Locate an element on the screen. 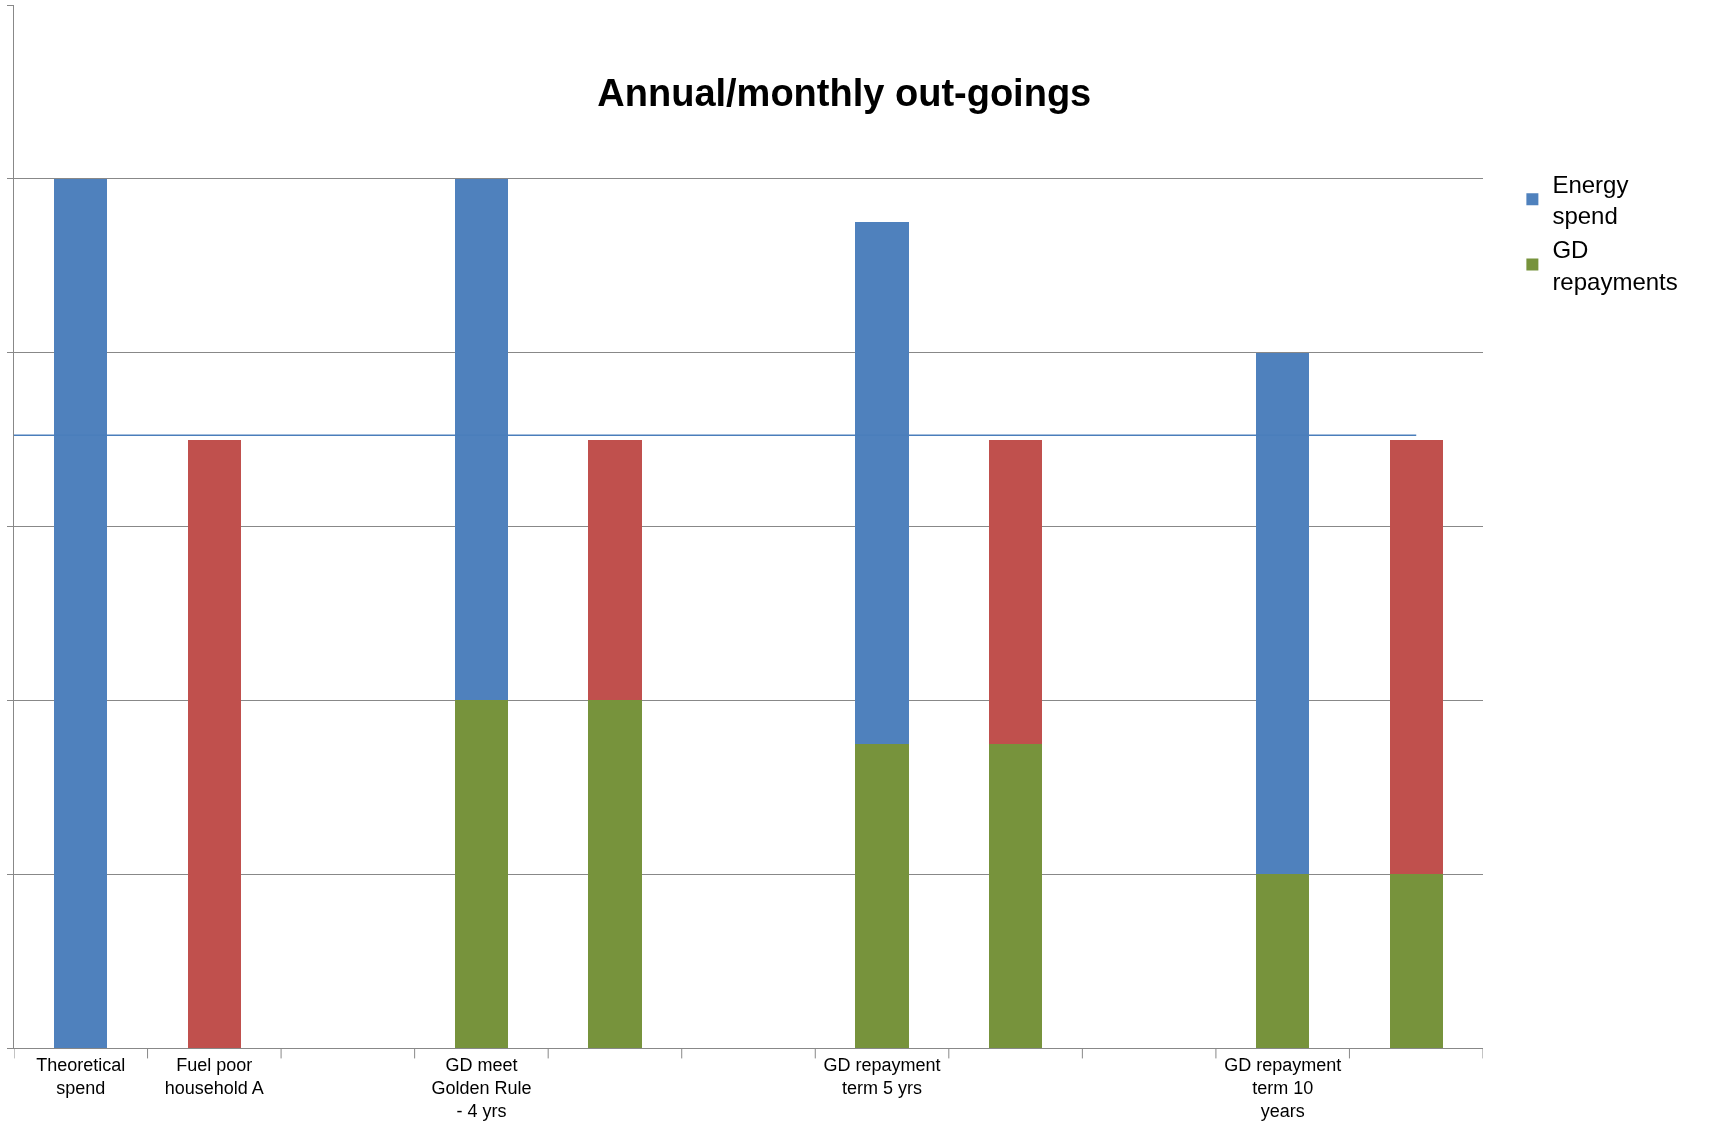  x-tick-label: GD meet Golden Rule - 4 yrs is located at coordinates (481, 1088).